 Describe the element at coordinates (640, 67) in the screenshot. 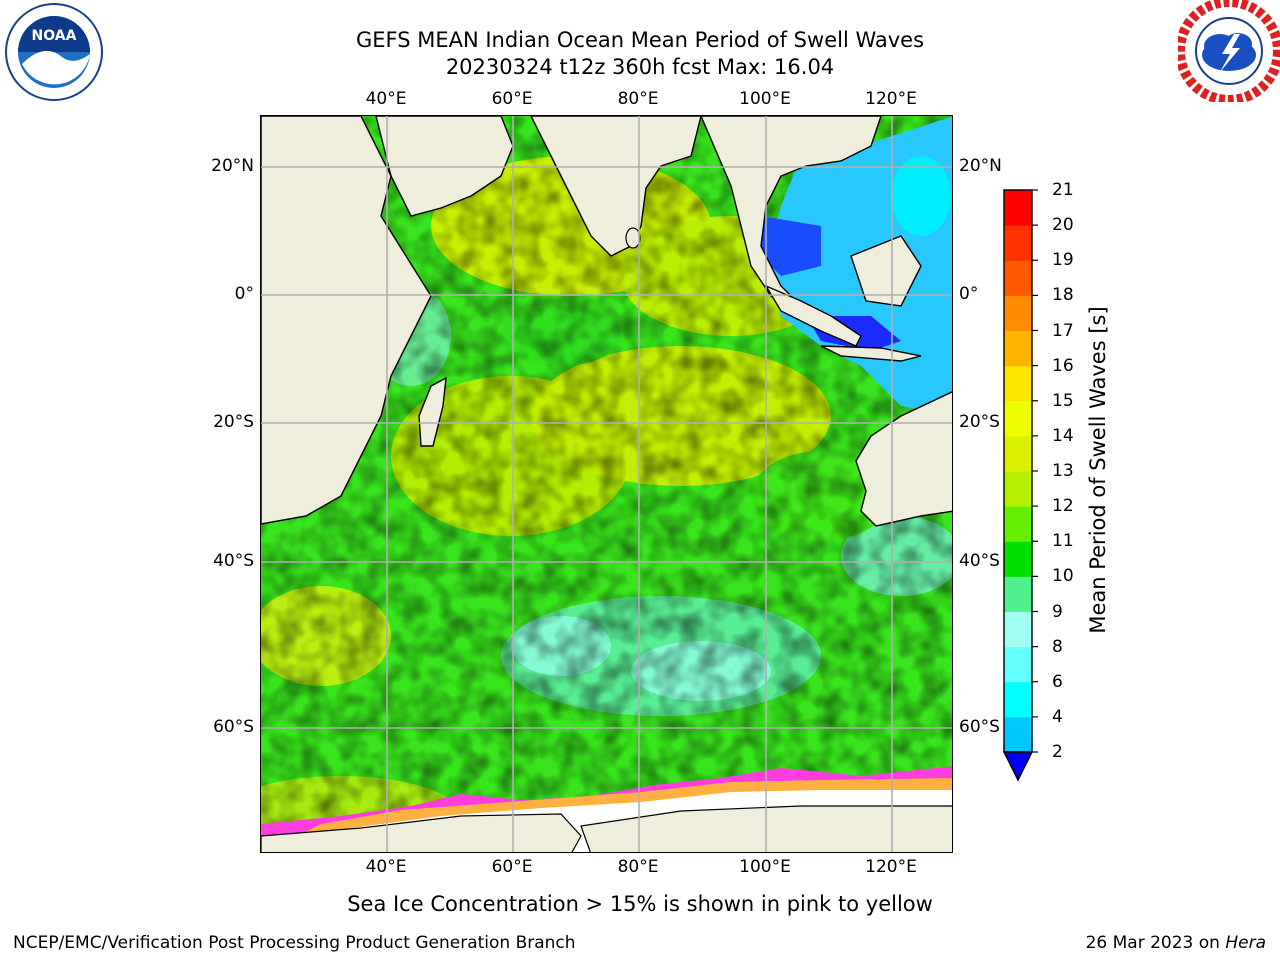

I see `map-subtitle: 20230324 t12z 360h fcst Max: 16.04` at that location.